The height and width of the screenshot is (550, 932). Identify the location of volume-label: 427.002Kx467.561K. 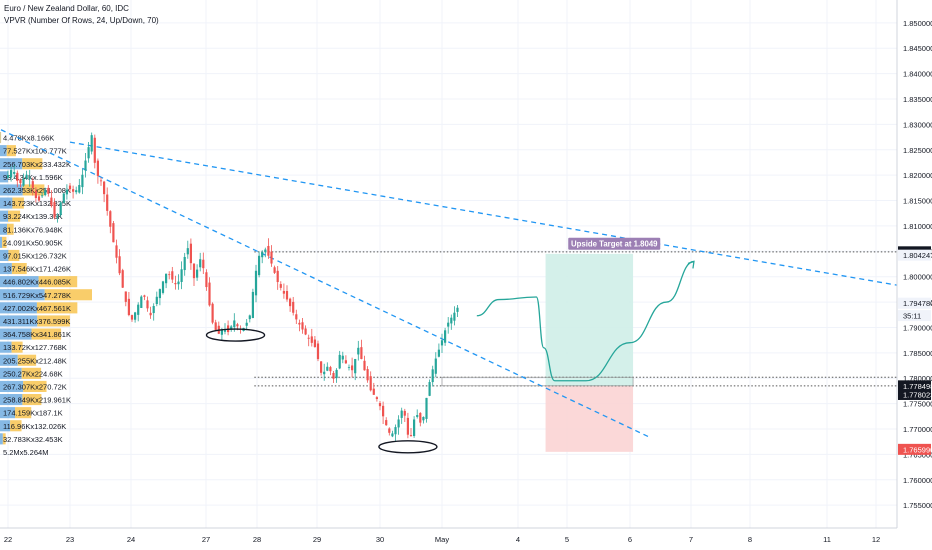
(37, 308).